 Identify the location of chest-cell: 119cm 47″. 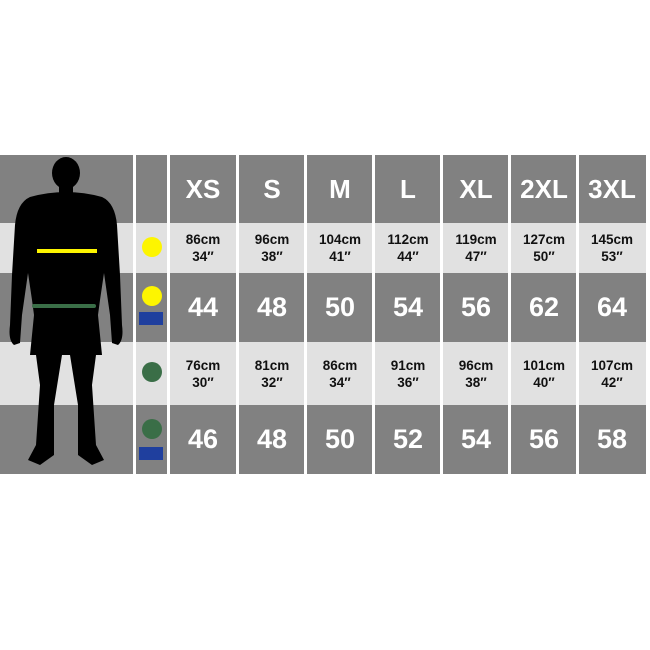
(476, 248).